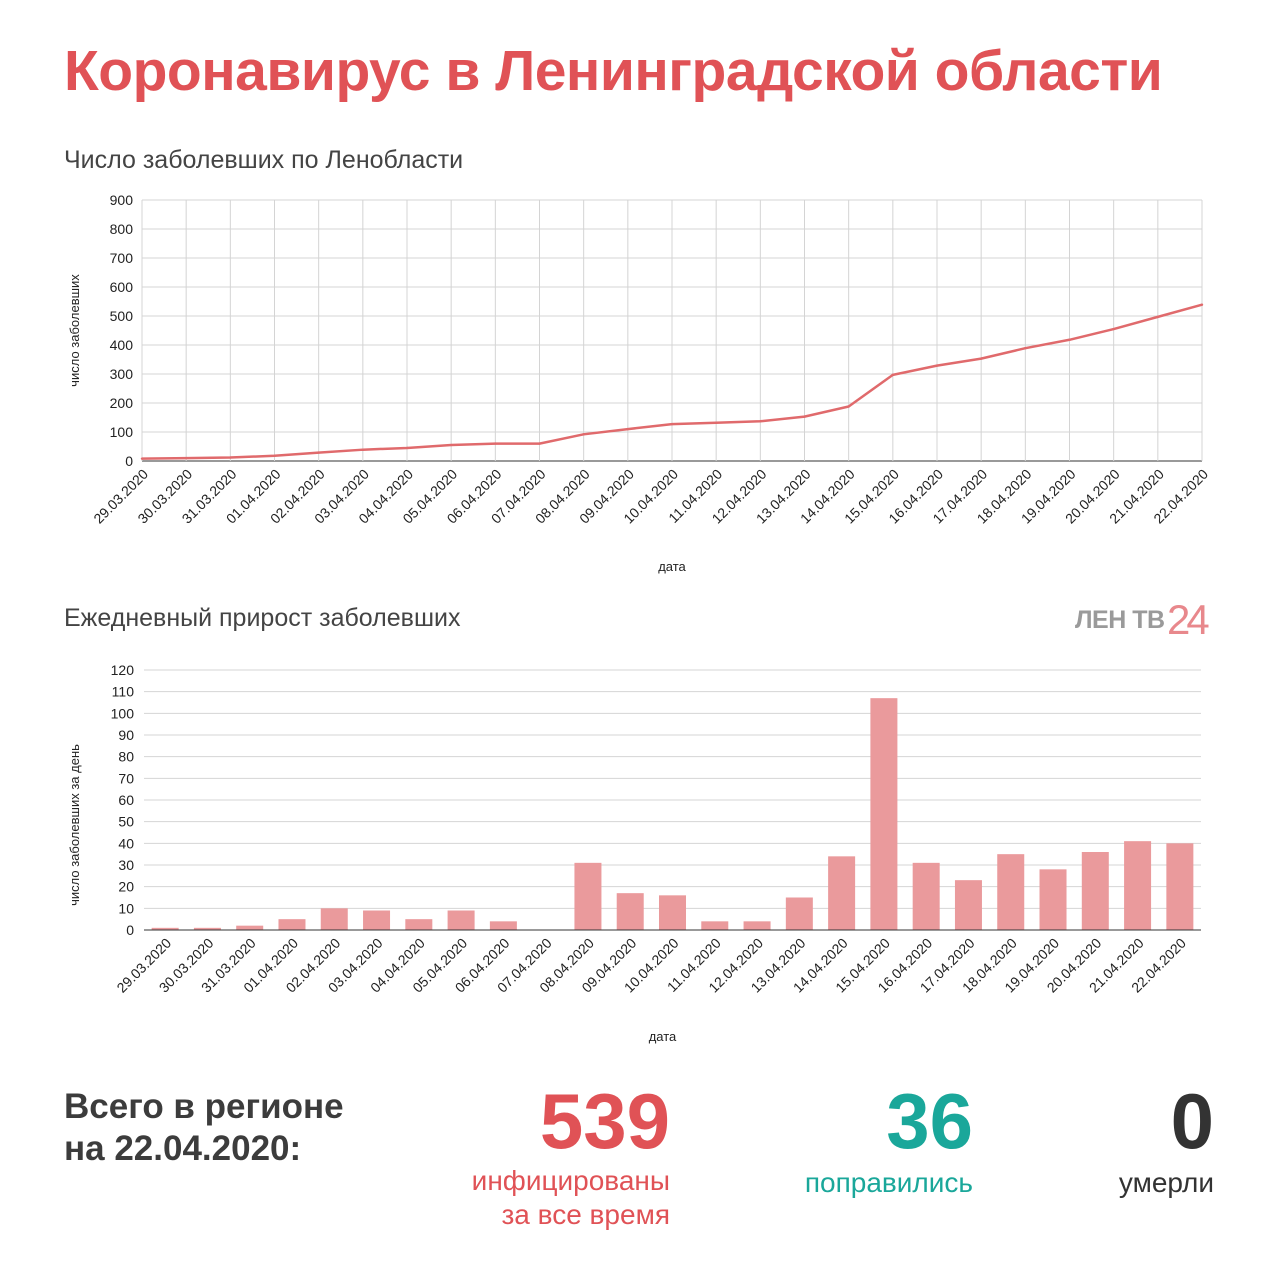 The height and width of the screenshot is (1280, 1280). Describe the element at coordinates (126, 865) in the screenshot. I see `y-tick-label: 30` at that location.